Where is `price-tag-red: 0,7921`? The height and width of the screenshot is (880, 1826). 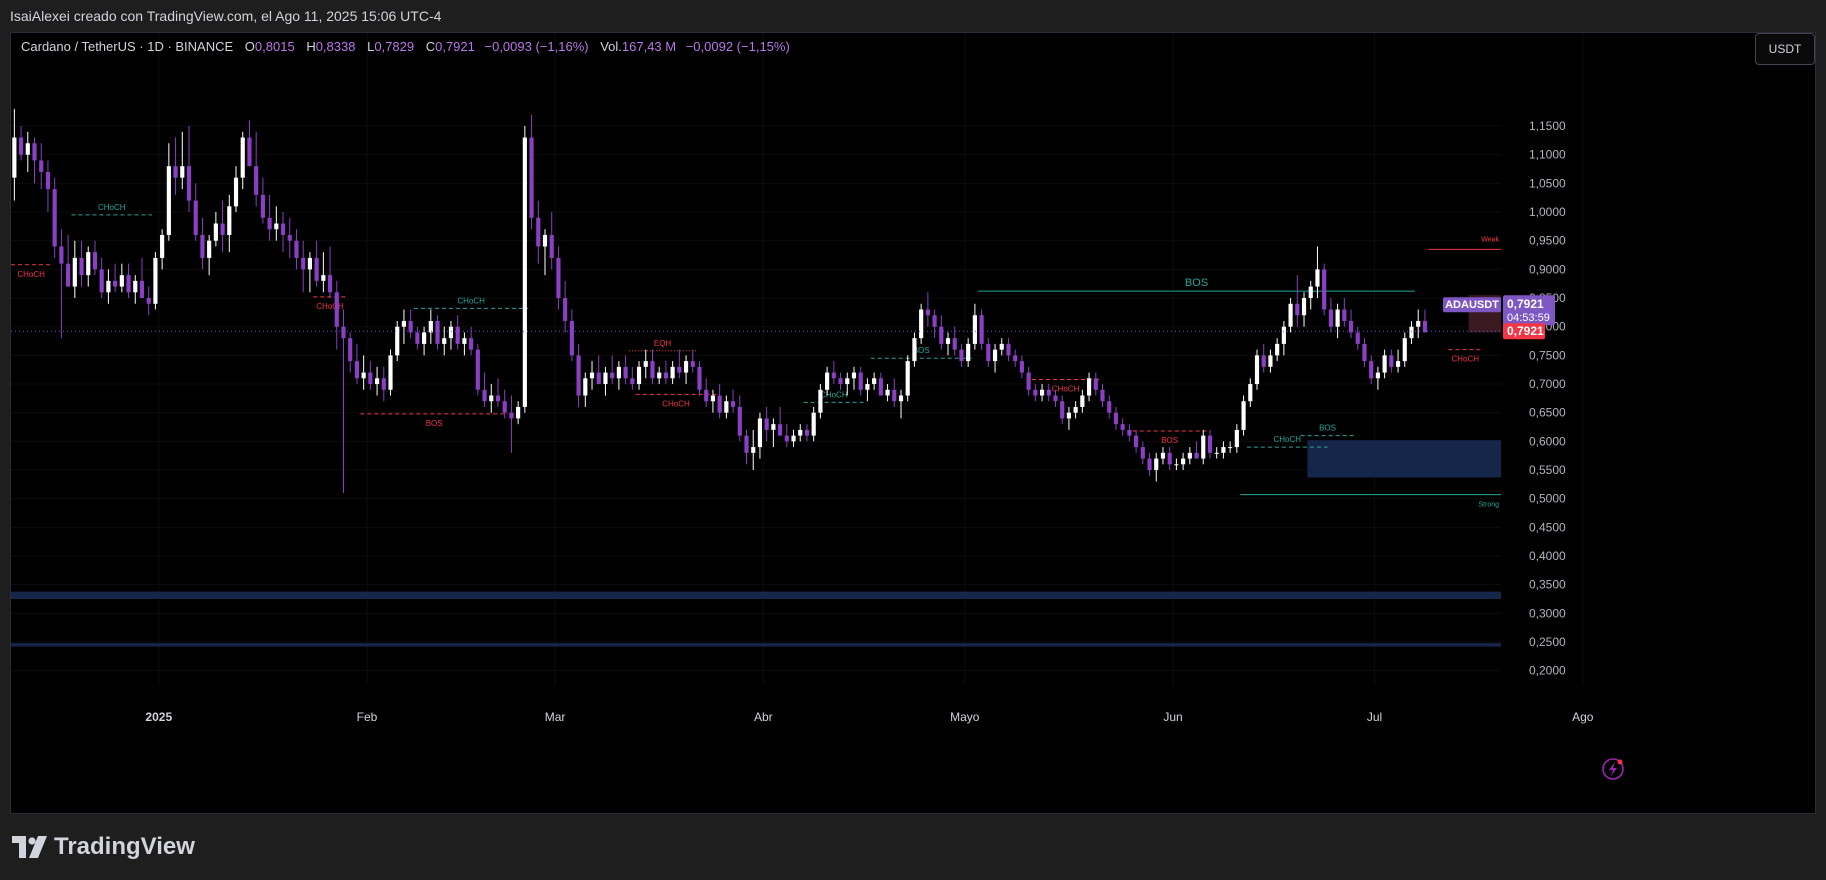
price-tag-red: 0,7921 is located at coordinates (1525, 331).